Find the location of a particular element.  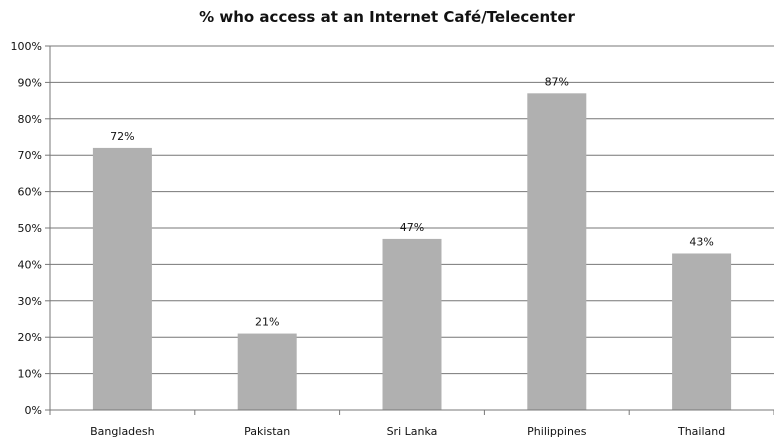

y-tick-label: 30% is located at coordinates (30, 301).